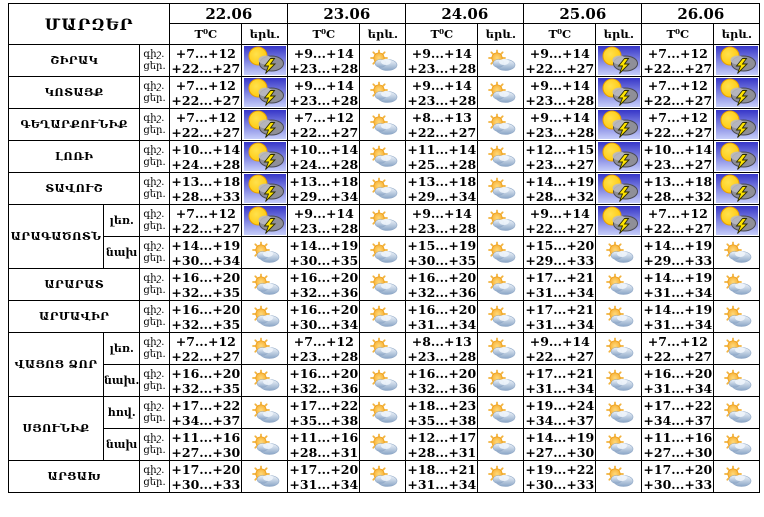  Describe the element at coordinates (121, 348) in the screenshot. I see `zone-label-cell: լեռ.` at that location.